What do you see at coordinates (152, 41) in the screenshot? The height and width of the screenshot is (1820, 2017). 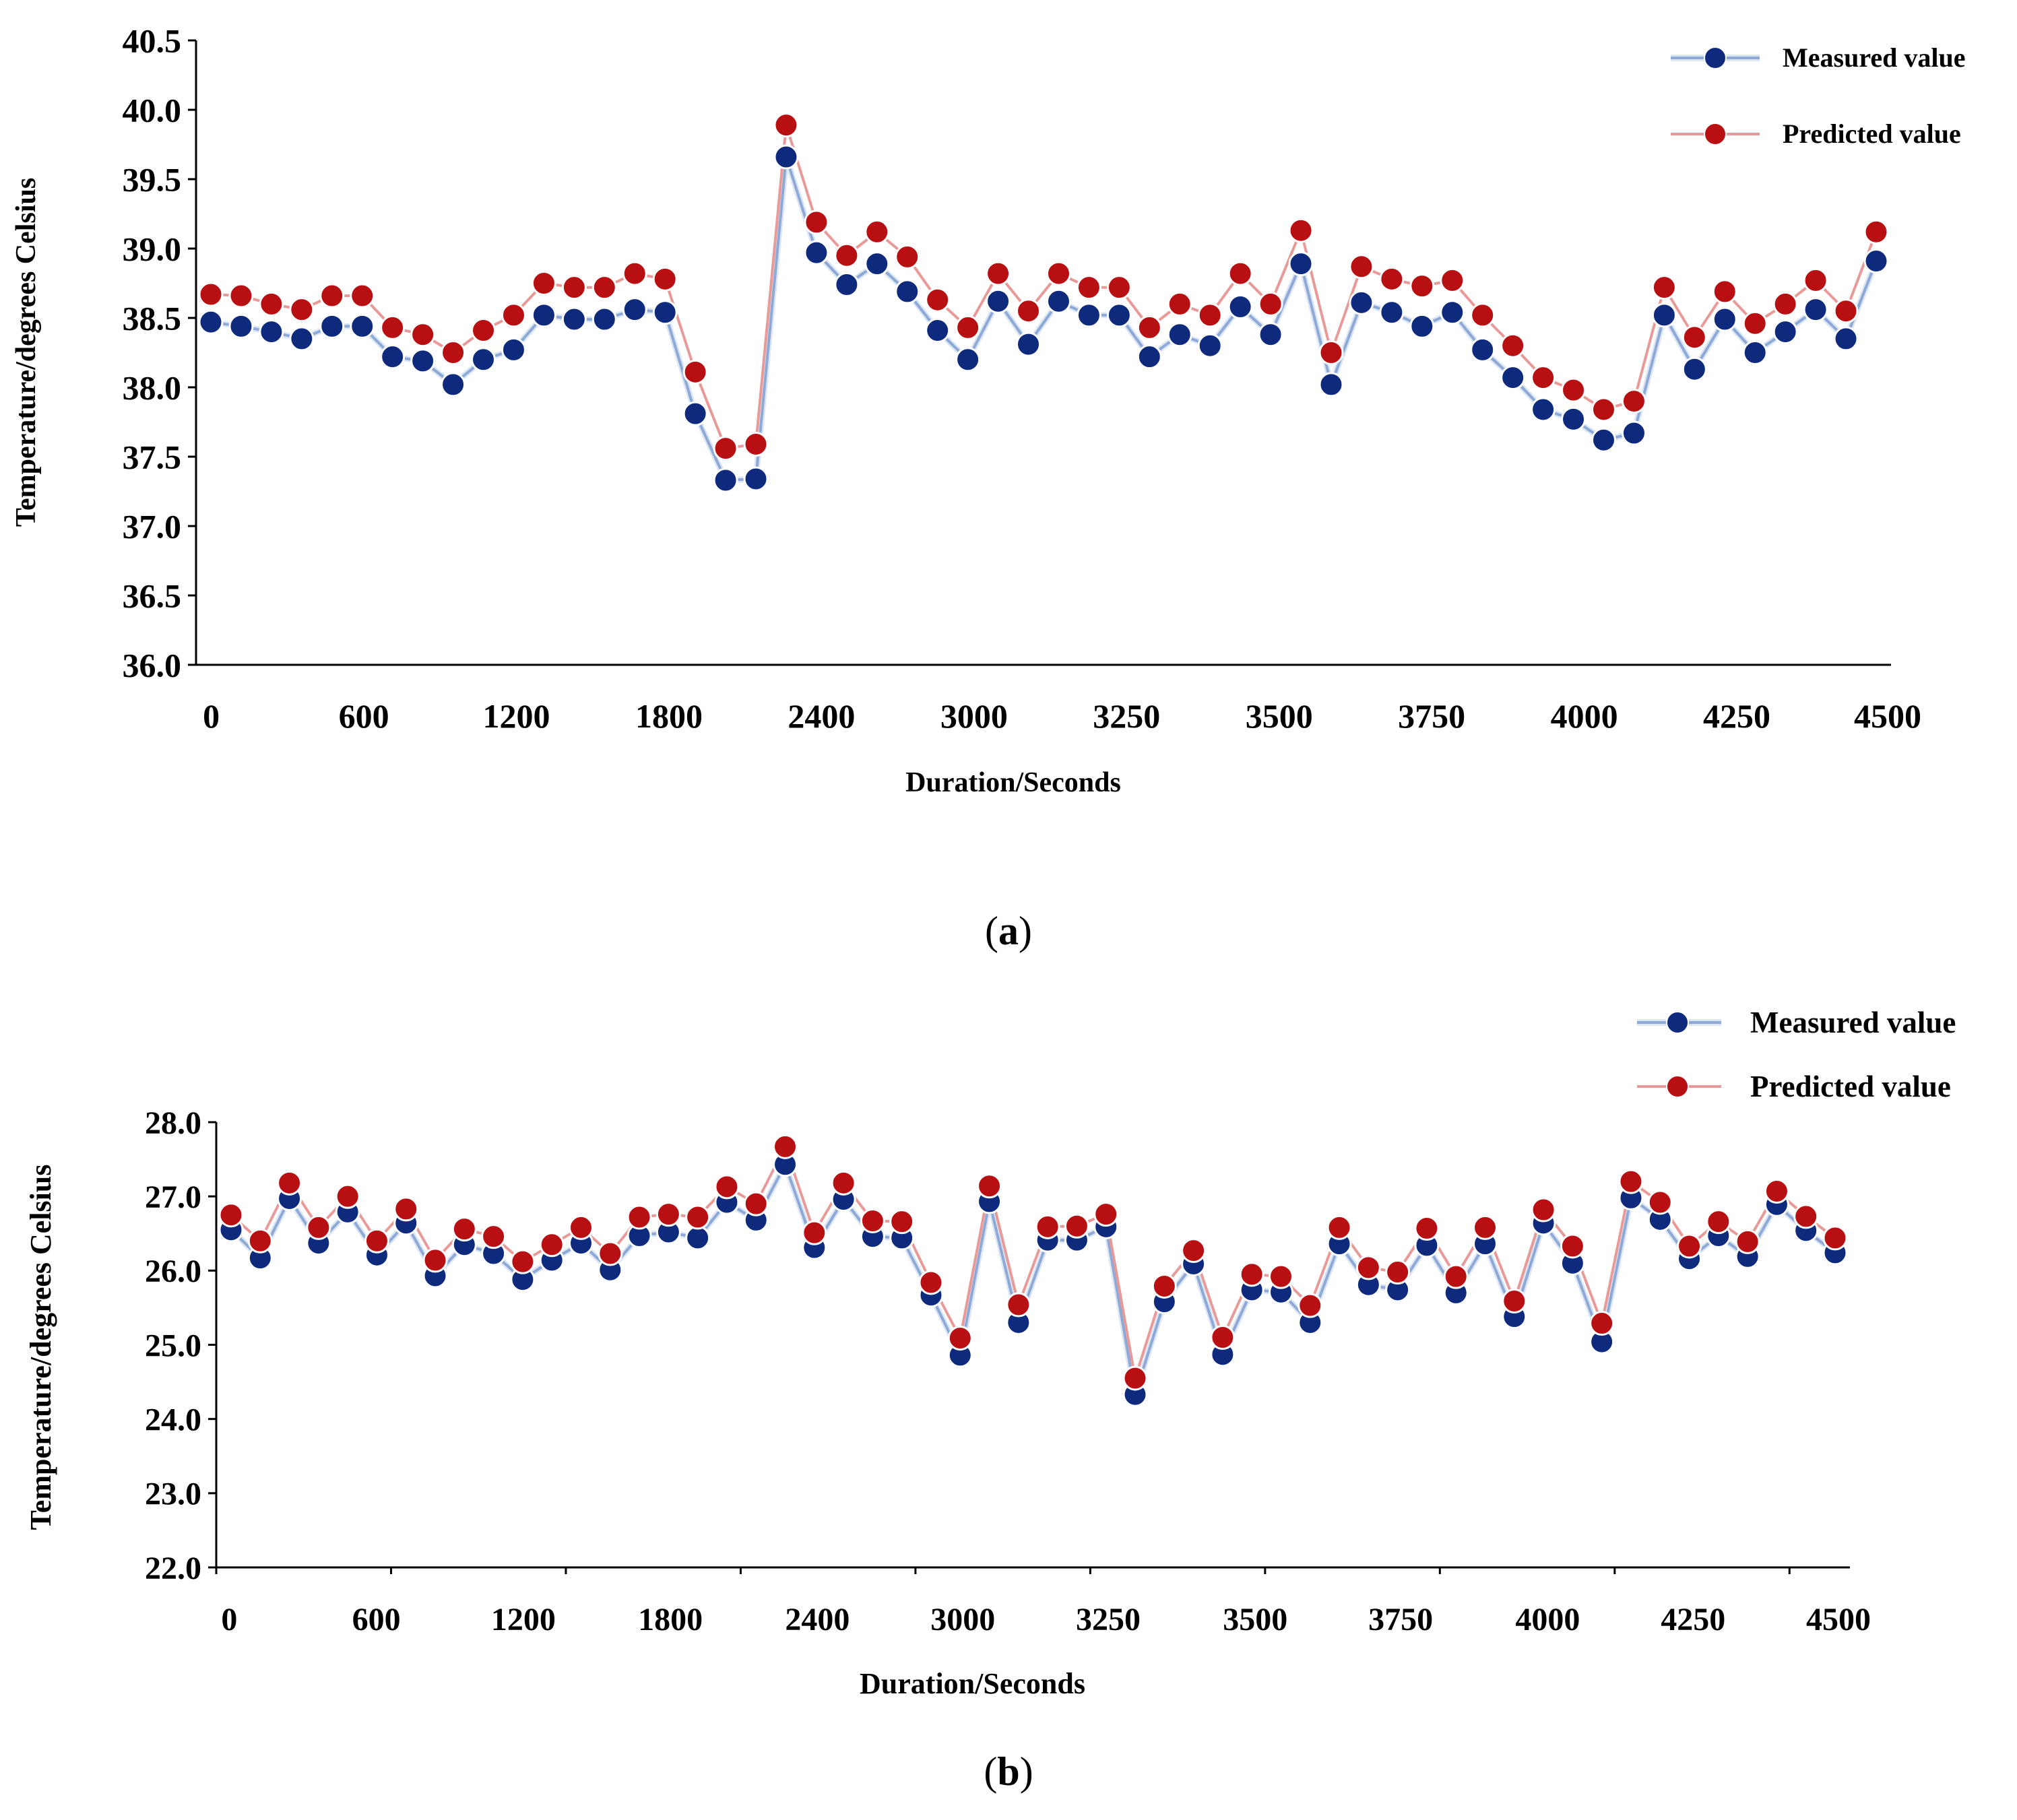 I see `y-tick-label: 40.5` at bounding box center [152, 41].